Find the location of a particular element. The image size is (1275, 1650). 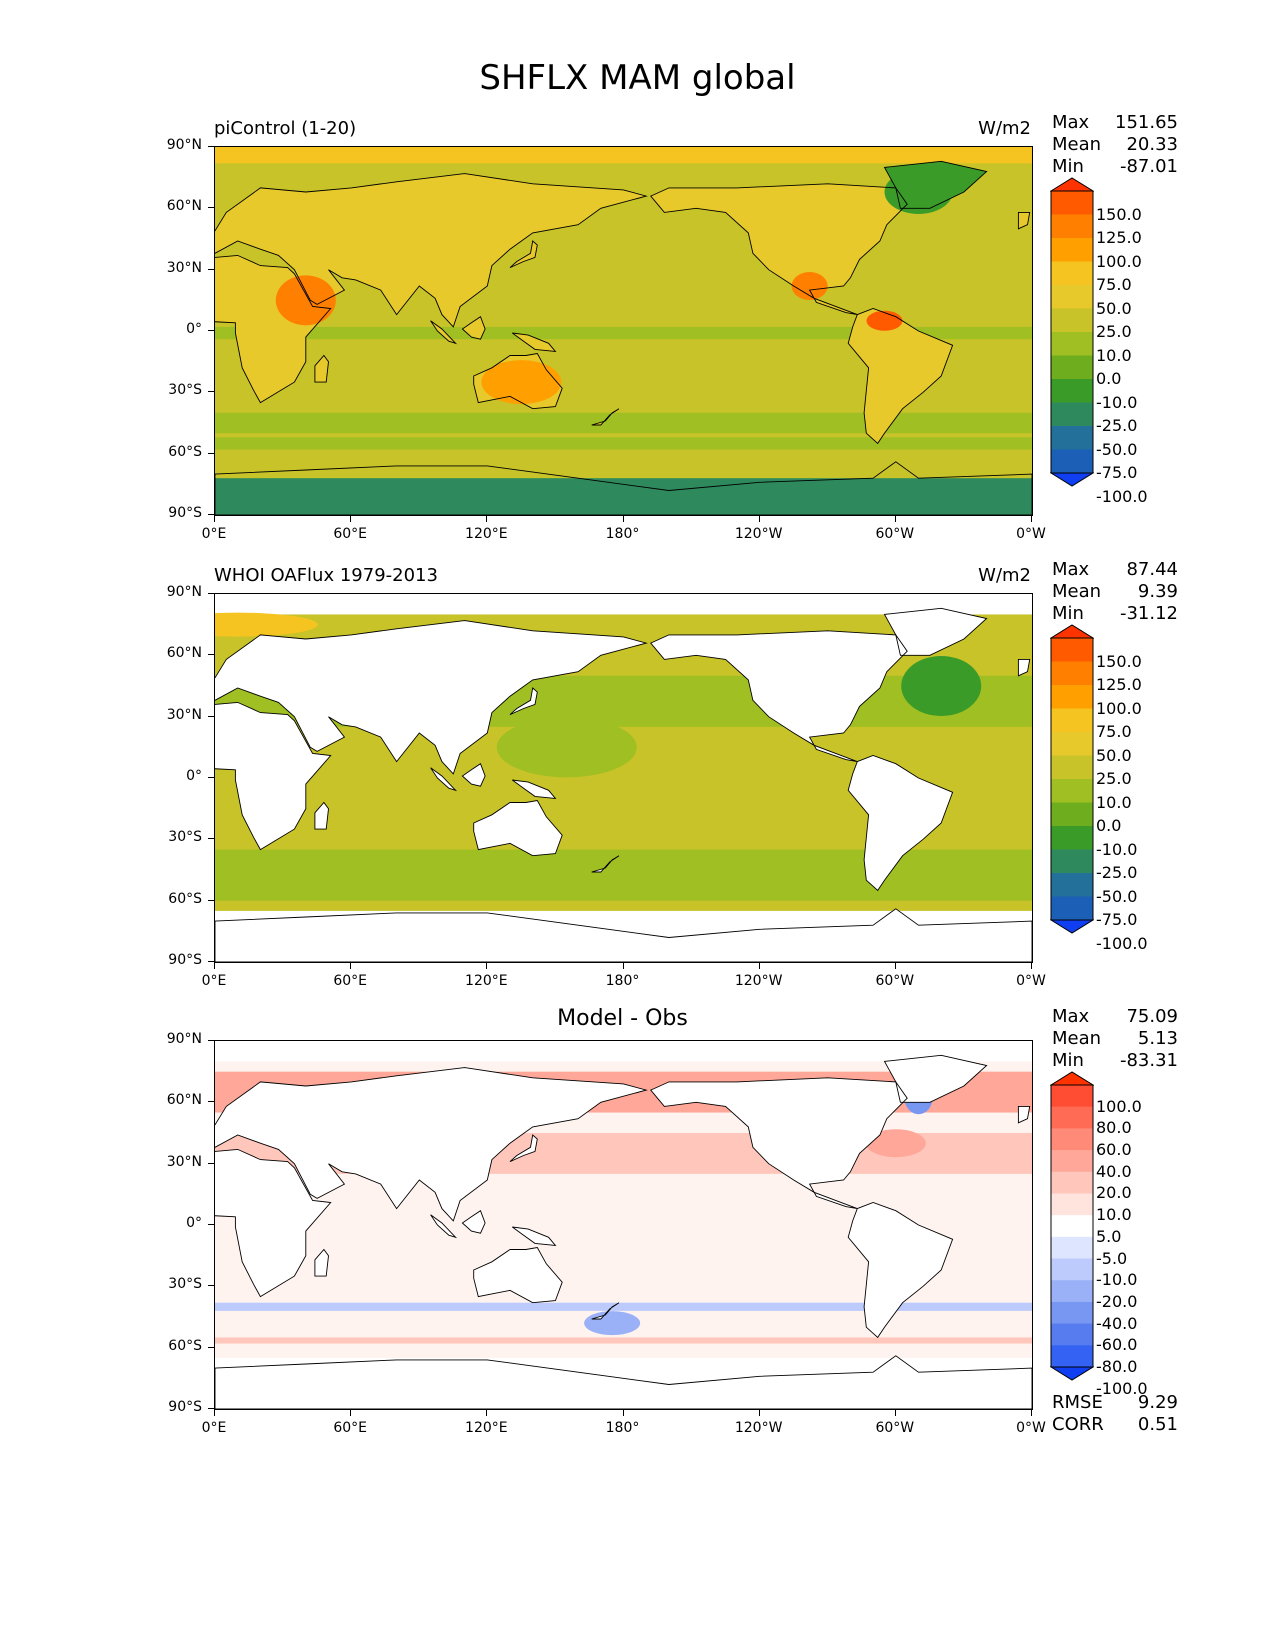

land-sumatra is located at coordinates (443, 1226).